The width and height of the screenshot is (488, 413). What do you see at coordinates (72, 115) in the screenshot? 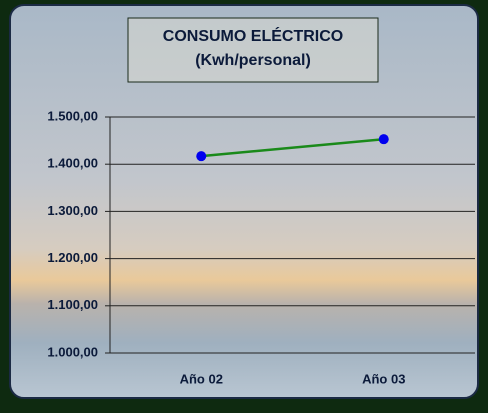
I see `y-tick-label: 1.500,00` at bounding box center [72, 115].